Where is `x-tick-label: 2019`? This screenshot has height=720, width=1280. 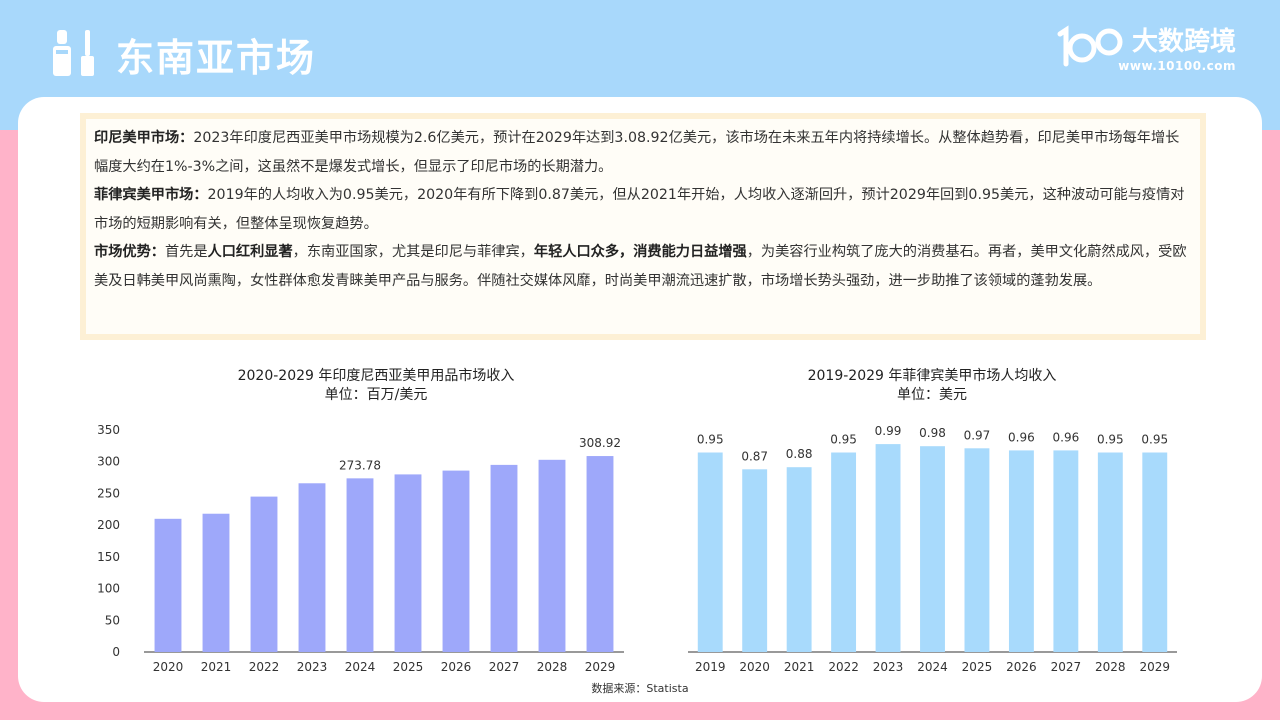
x-tick-label: 2019 is located at coordinates (710, 667).